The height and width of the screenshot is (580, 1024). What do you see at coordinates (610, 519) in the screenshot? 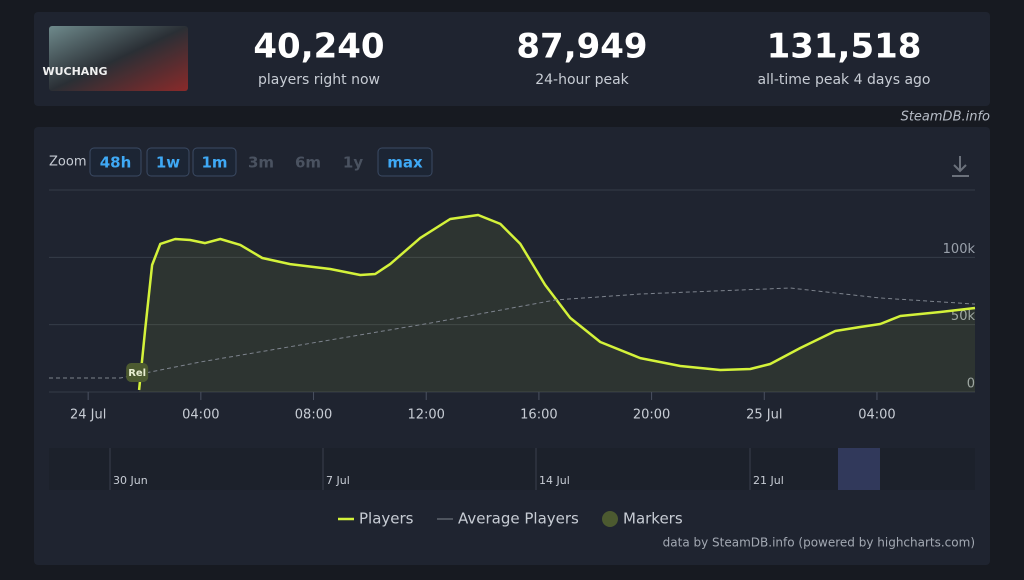
I see `legend-swatch` at bounding box center [610, 519].